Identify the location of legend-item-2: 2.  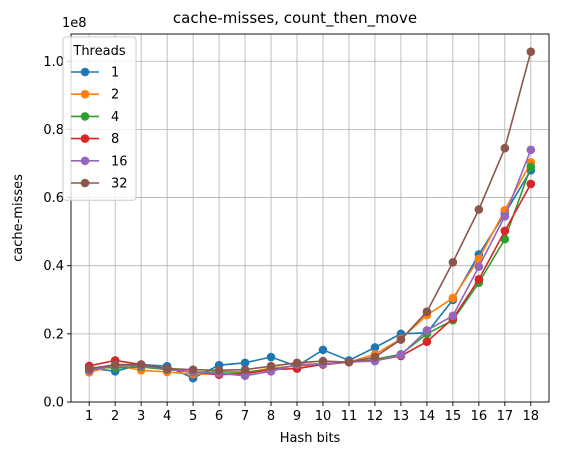
(95, 95).